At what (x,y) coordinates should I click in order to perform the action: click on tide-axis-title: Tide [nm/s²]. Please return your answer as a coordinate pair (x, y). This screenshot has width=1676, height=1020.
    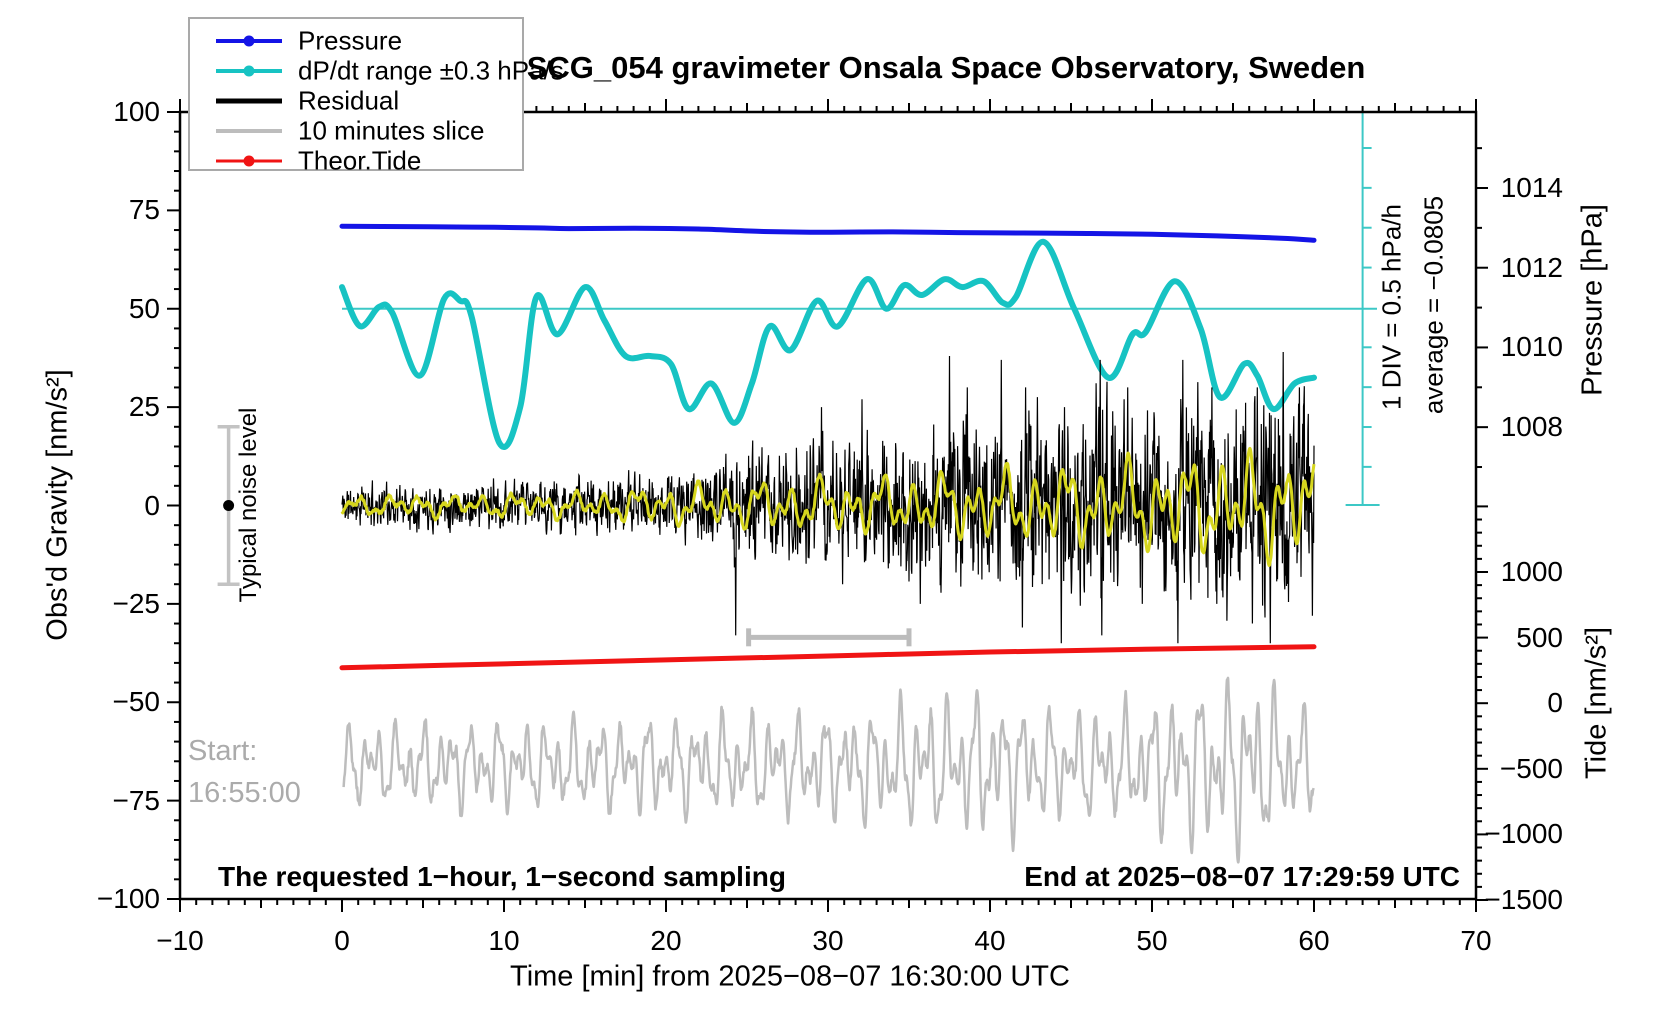
    Looking at the image, I should click on (1596, 703).